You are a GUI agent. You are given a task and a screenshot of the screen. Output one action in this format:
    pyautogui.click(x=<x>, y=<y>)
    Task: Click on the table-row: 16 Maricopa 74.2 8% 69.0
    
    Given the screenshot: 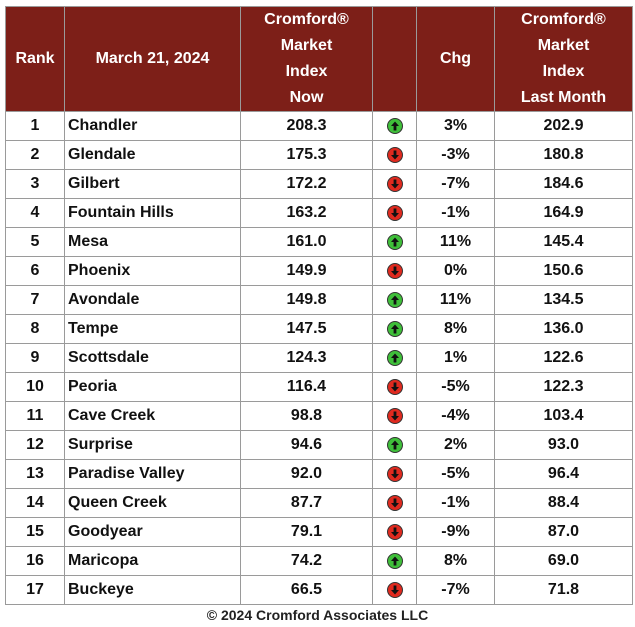 What is the action you would take?
    pyautogui.click(x=319, y=561)
    